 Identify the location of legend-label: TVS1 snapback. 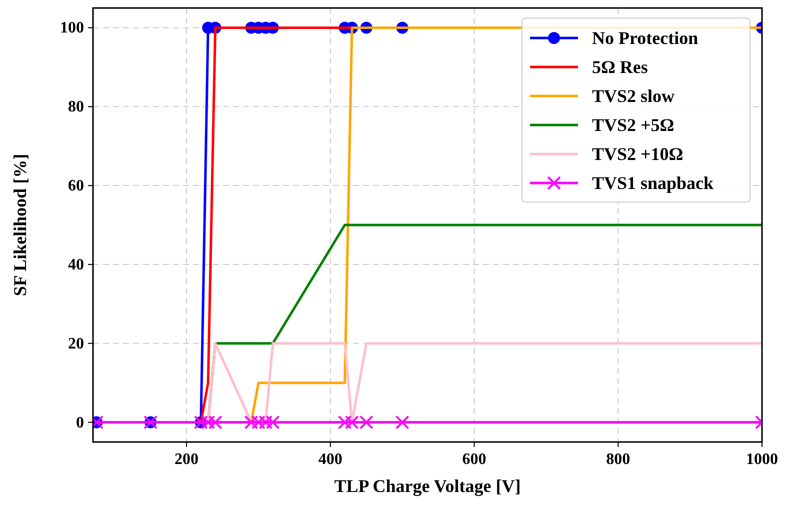
(653, 183).